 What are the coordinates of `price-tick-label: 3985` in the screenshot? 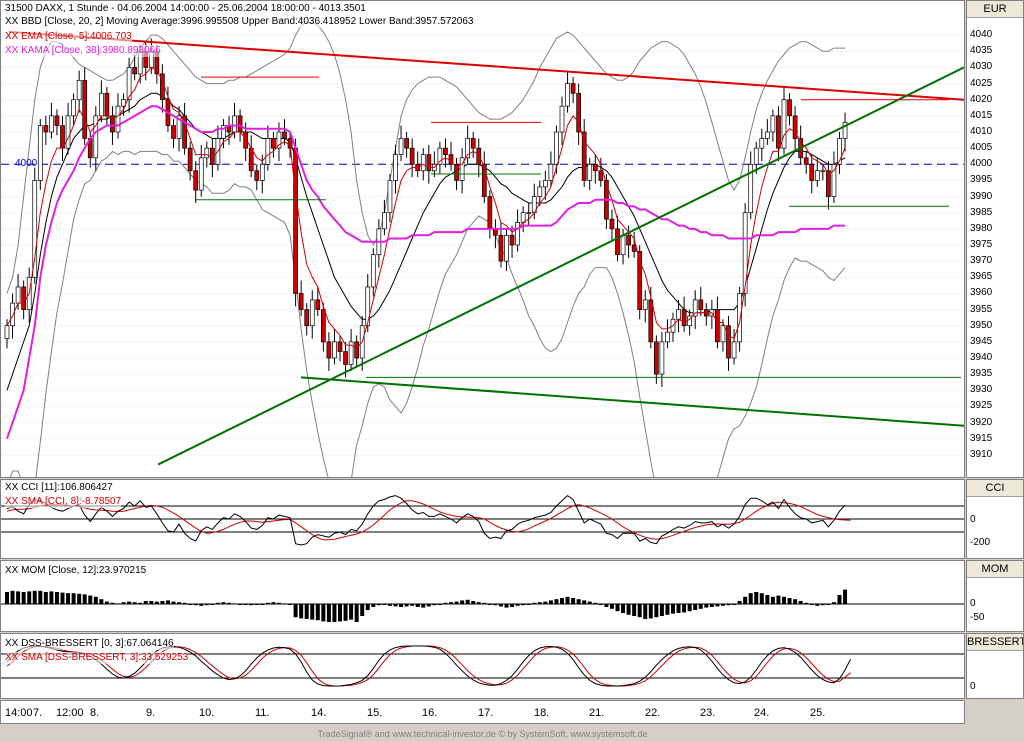 It's located at (981, 212).